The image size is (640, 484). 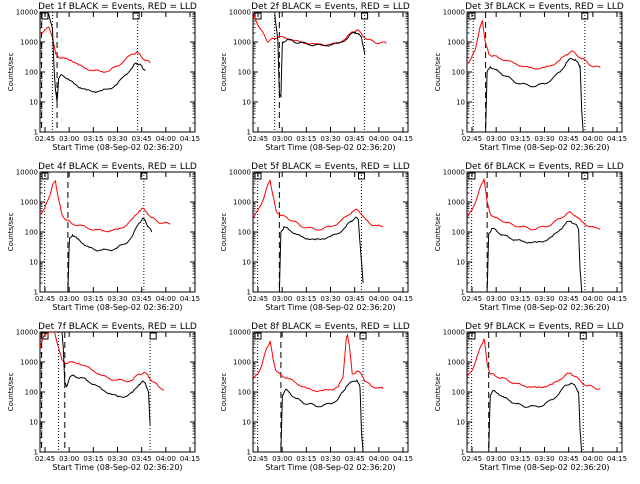 I want to click on panel-title: Det 9f BLACK = Events, RED = LLD, so click(x=544, y=327).